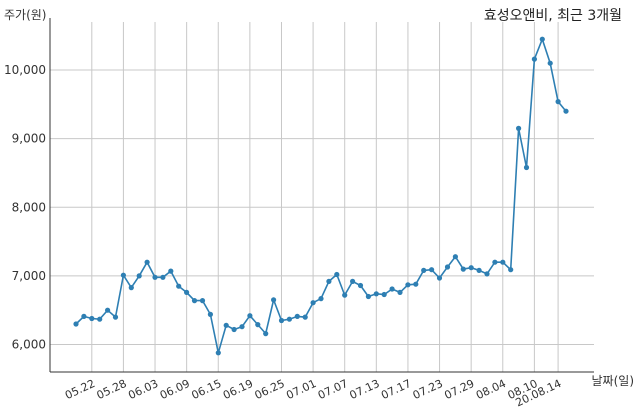 This screenshot has height=414, width=640. What do you see at coordinates (25, 70) in the screenshot?
I see `y-tick-label: 10,000` at bounding box center [25, 70].